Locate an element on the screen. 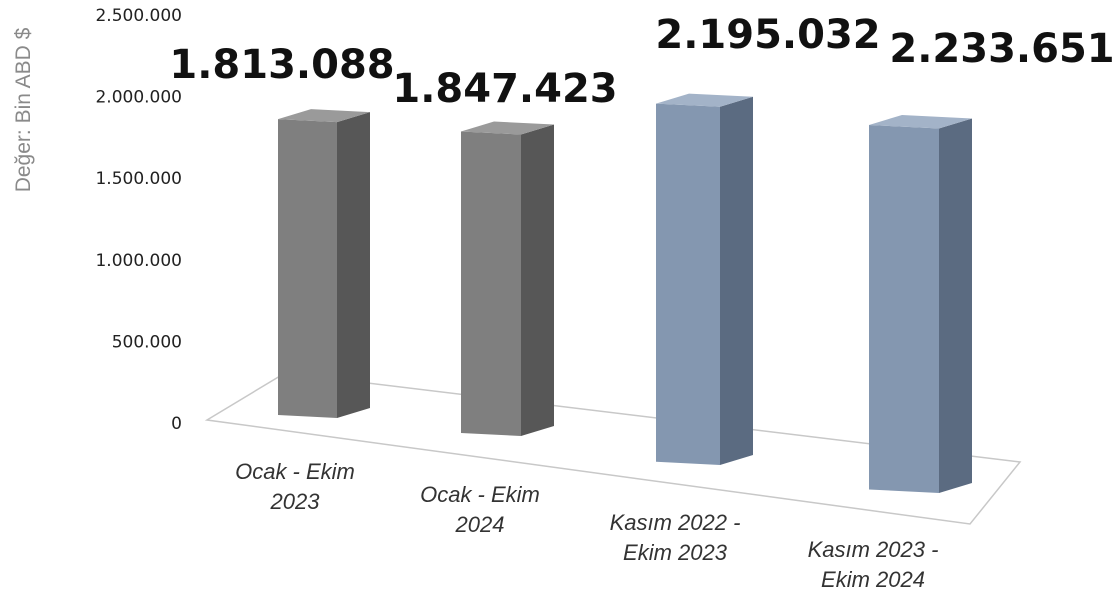 The height and width of the screenshot is (600, 1116). category-label: 2023 is located at coordinates (295, 501).